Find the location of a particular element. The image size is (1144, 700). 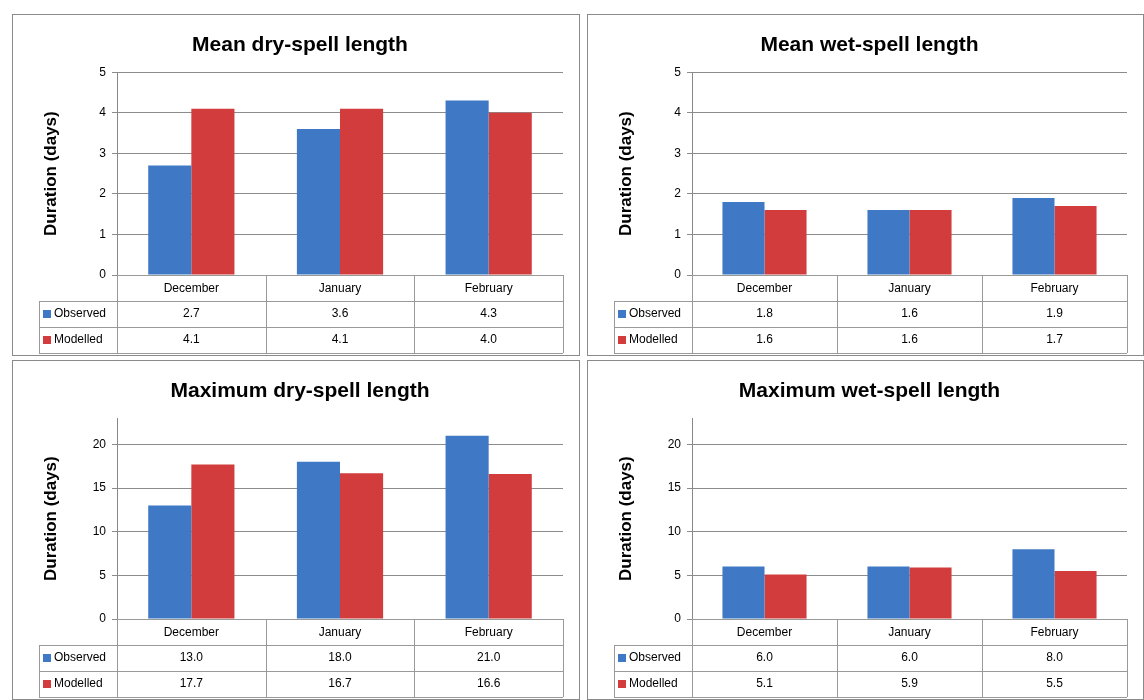

data-label: 1.7 is located at coordinates (1055, 339).